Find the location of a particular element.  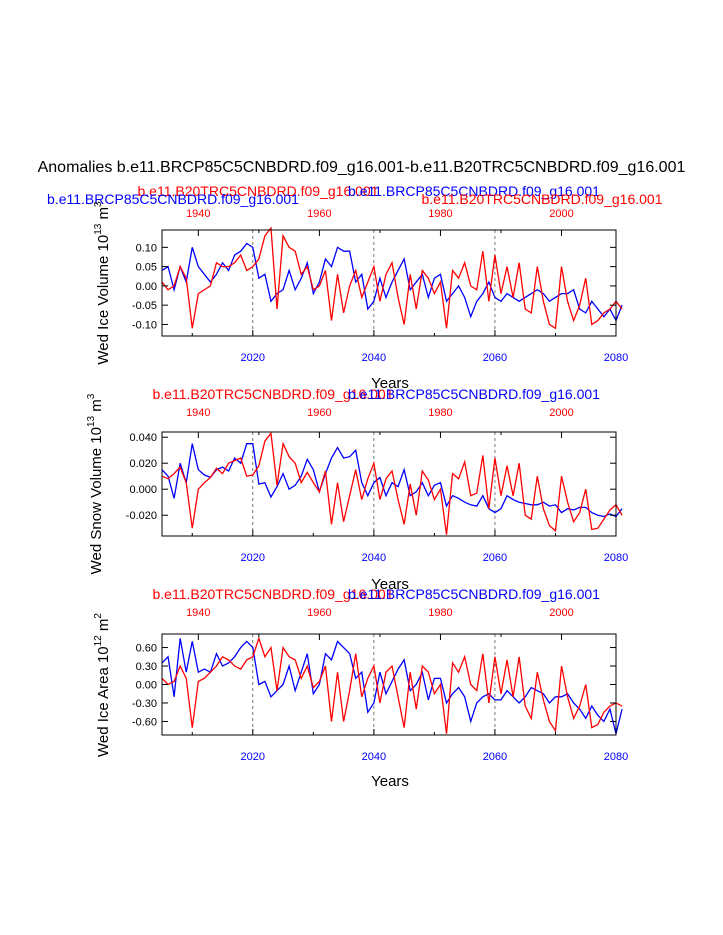

y-axis-label: Wed Snow Volume 1013 m3 is located at coordinates (95, 483).